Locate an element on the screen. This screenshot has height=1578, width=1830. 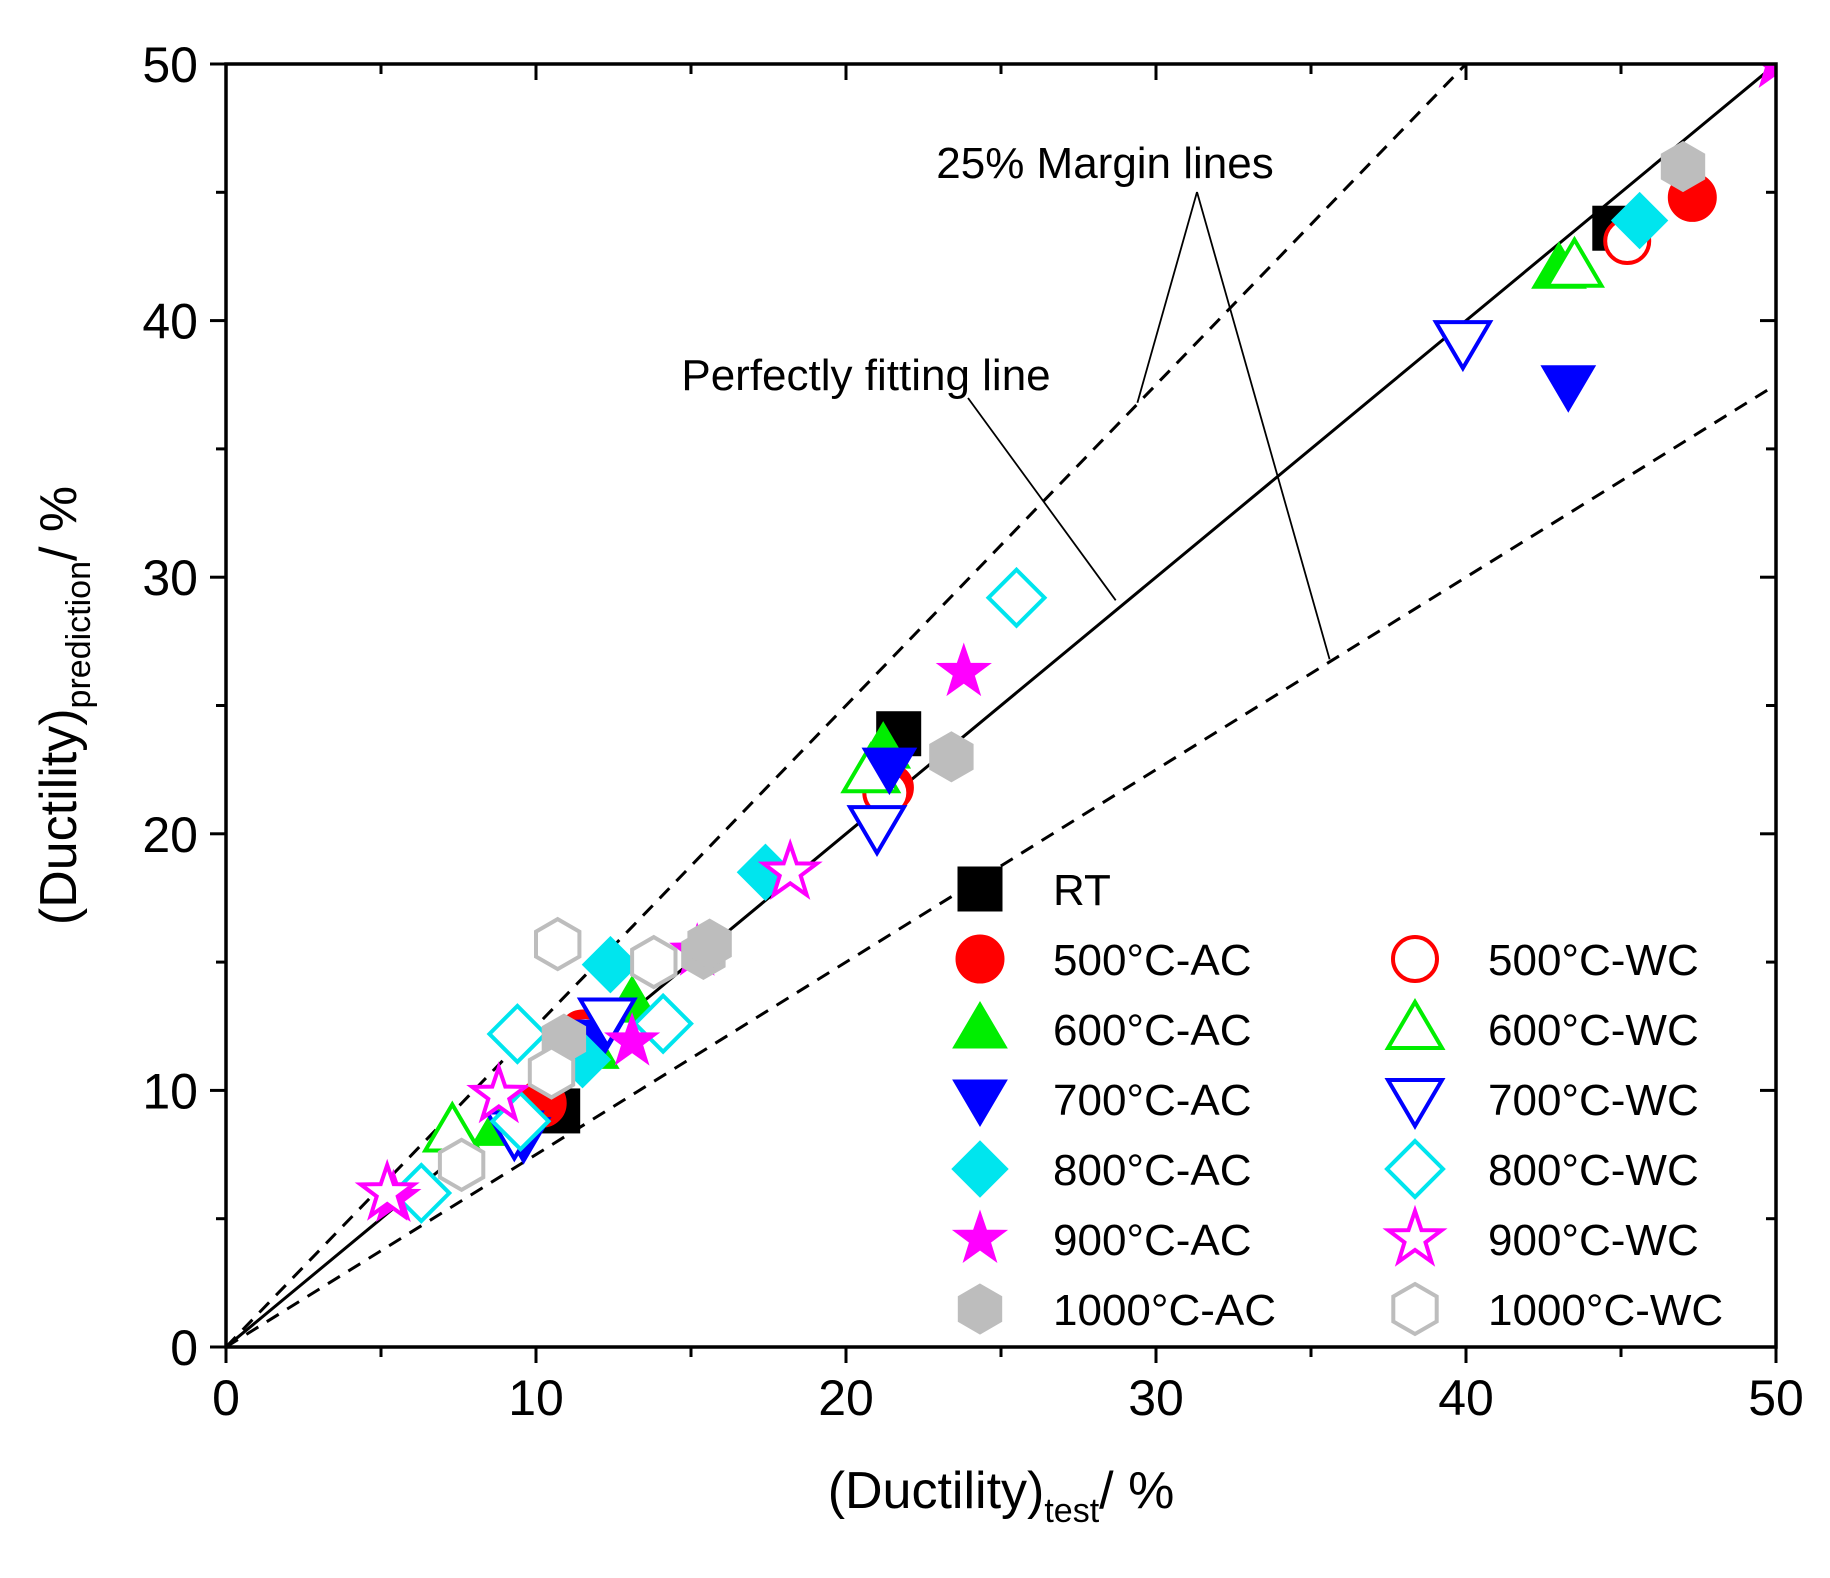
legend-marker-800c-ac is located at coordinates (980, 1169).